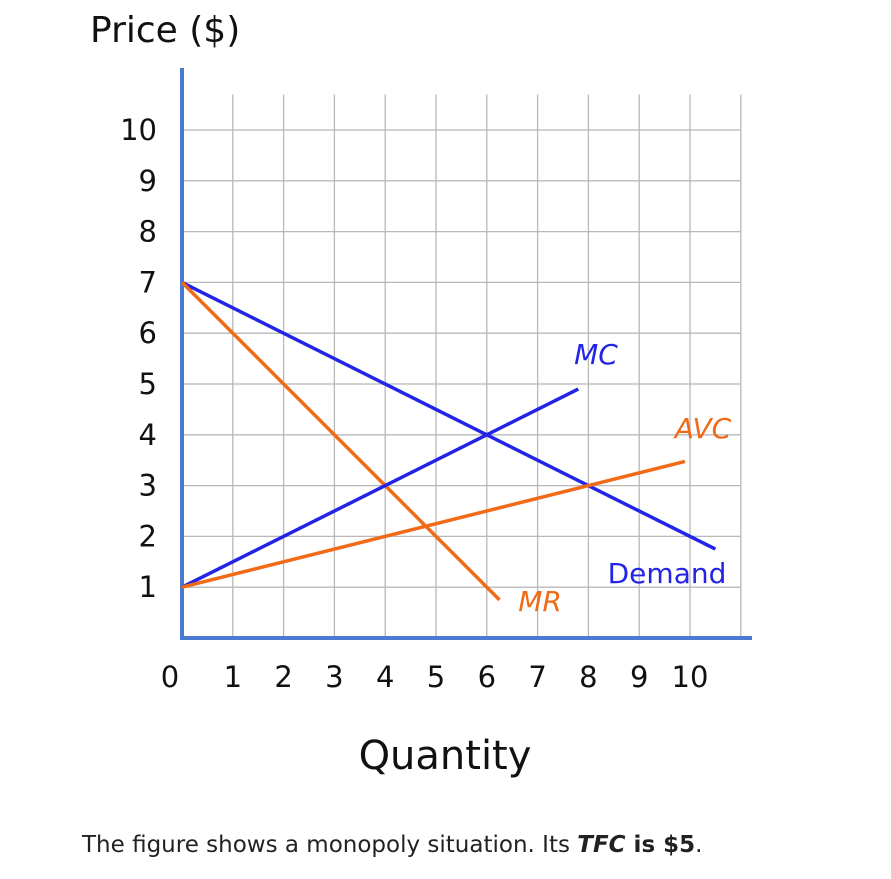  Describe the element at coordinates (385, 677) in the screenshot. I see `x-tick-label: 4` at that location.